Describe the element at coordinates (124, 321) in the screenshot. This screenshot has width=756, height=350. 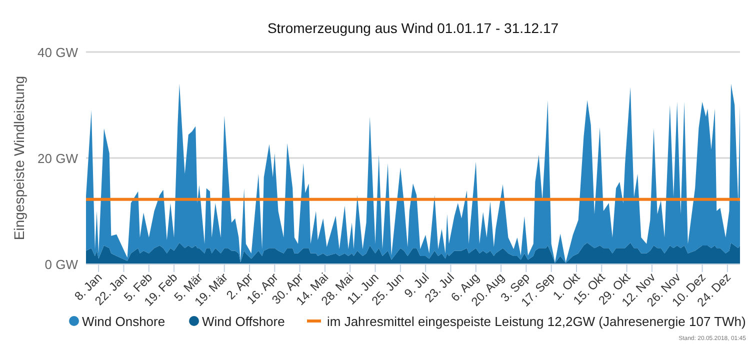
I see `legend-label: Wind Onshore` at that location.